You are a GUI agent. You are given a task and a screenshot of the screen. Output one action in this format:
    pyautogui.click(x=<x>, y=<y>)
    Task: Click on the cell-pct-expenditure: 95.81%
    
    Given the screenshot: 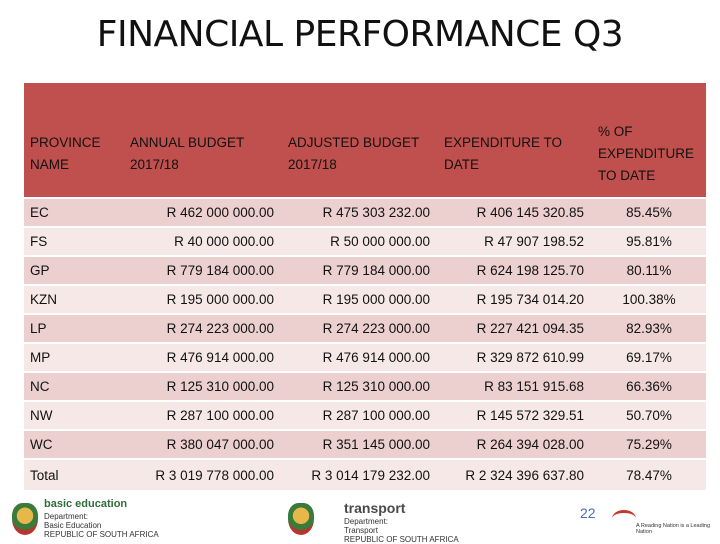 What is the action you would take?
    pyautogui.click(x=649, y=242)
    